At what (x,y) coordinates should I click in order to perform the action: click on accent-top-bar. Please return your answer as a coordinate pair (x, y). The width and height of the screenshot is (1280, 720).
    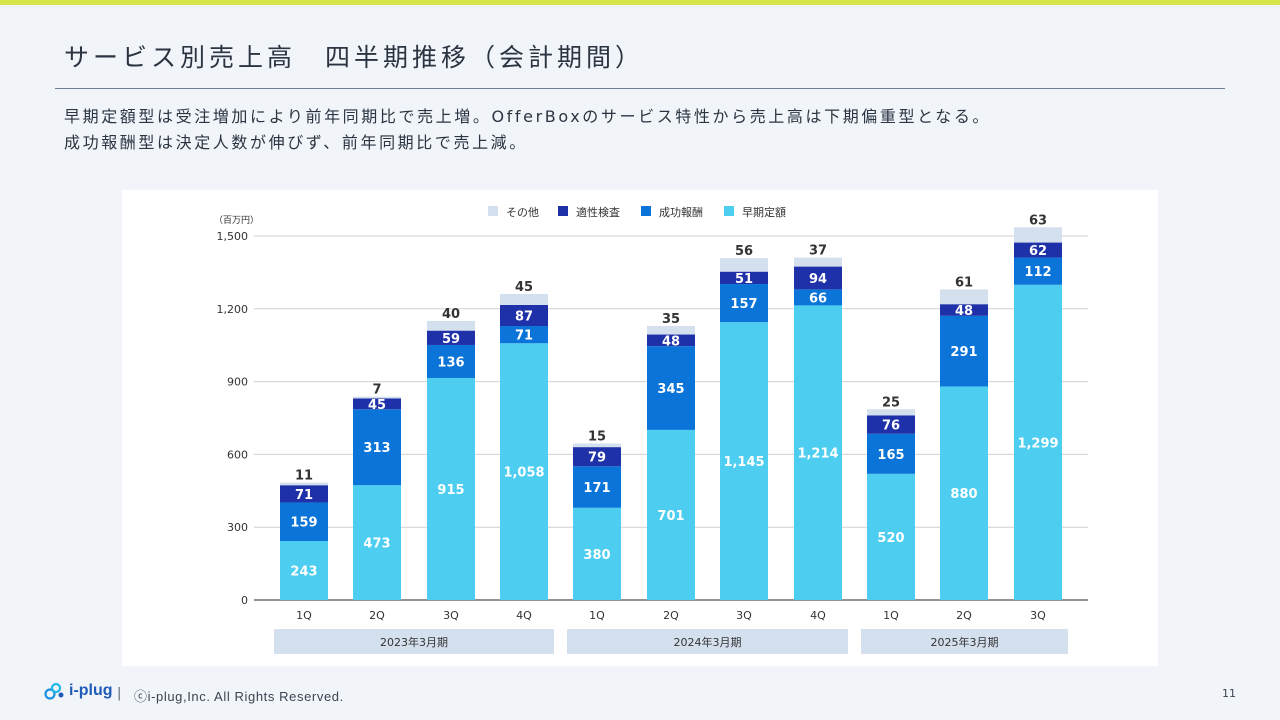
    Looking at the image, I should click on (640, 2).